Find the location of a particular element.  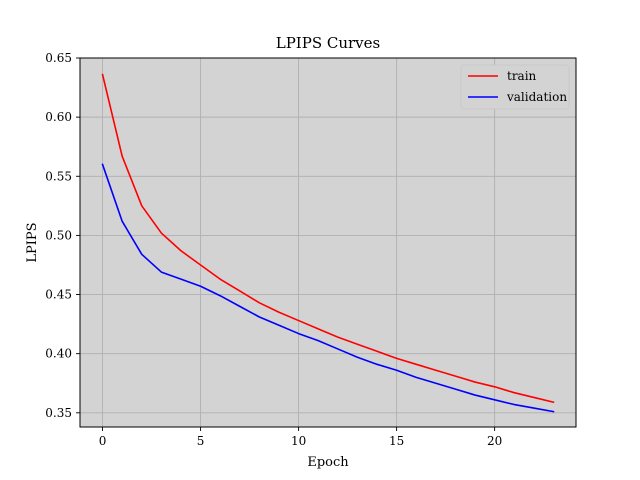

x-tick-label: 5 is located at coordinates (201, 441).